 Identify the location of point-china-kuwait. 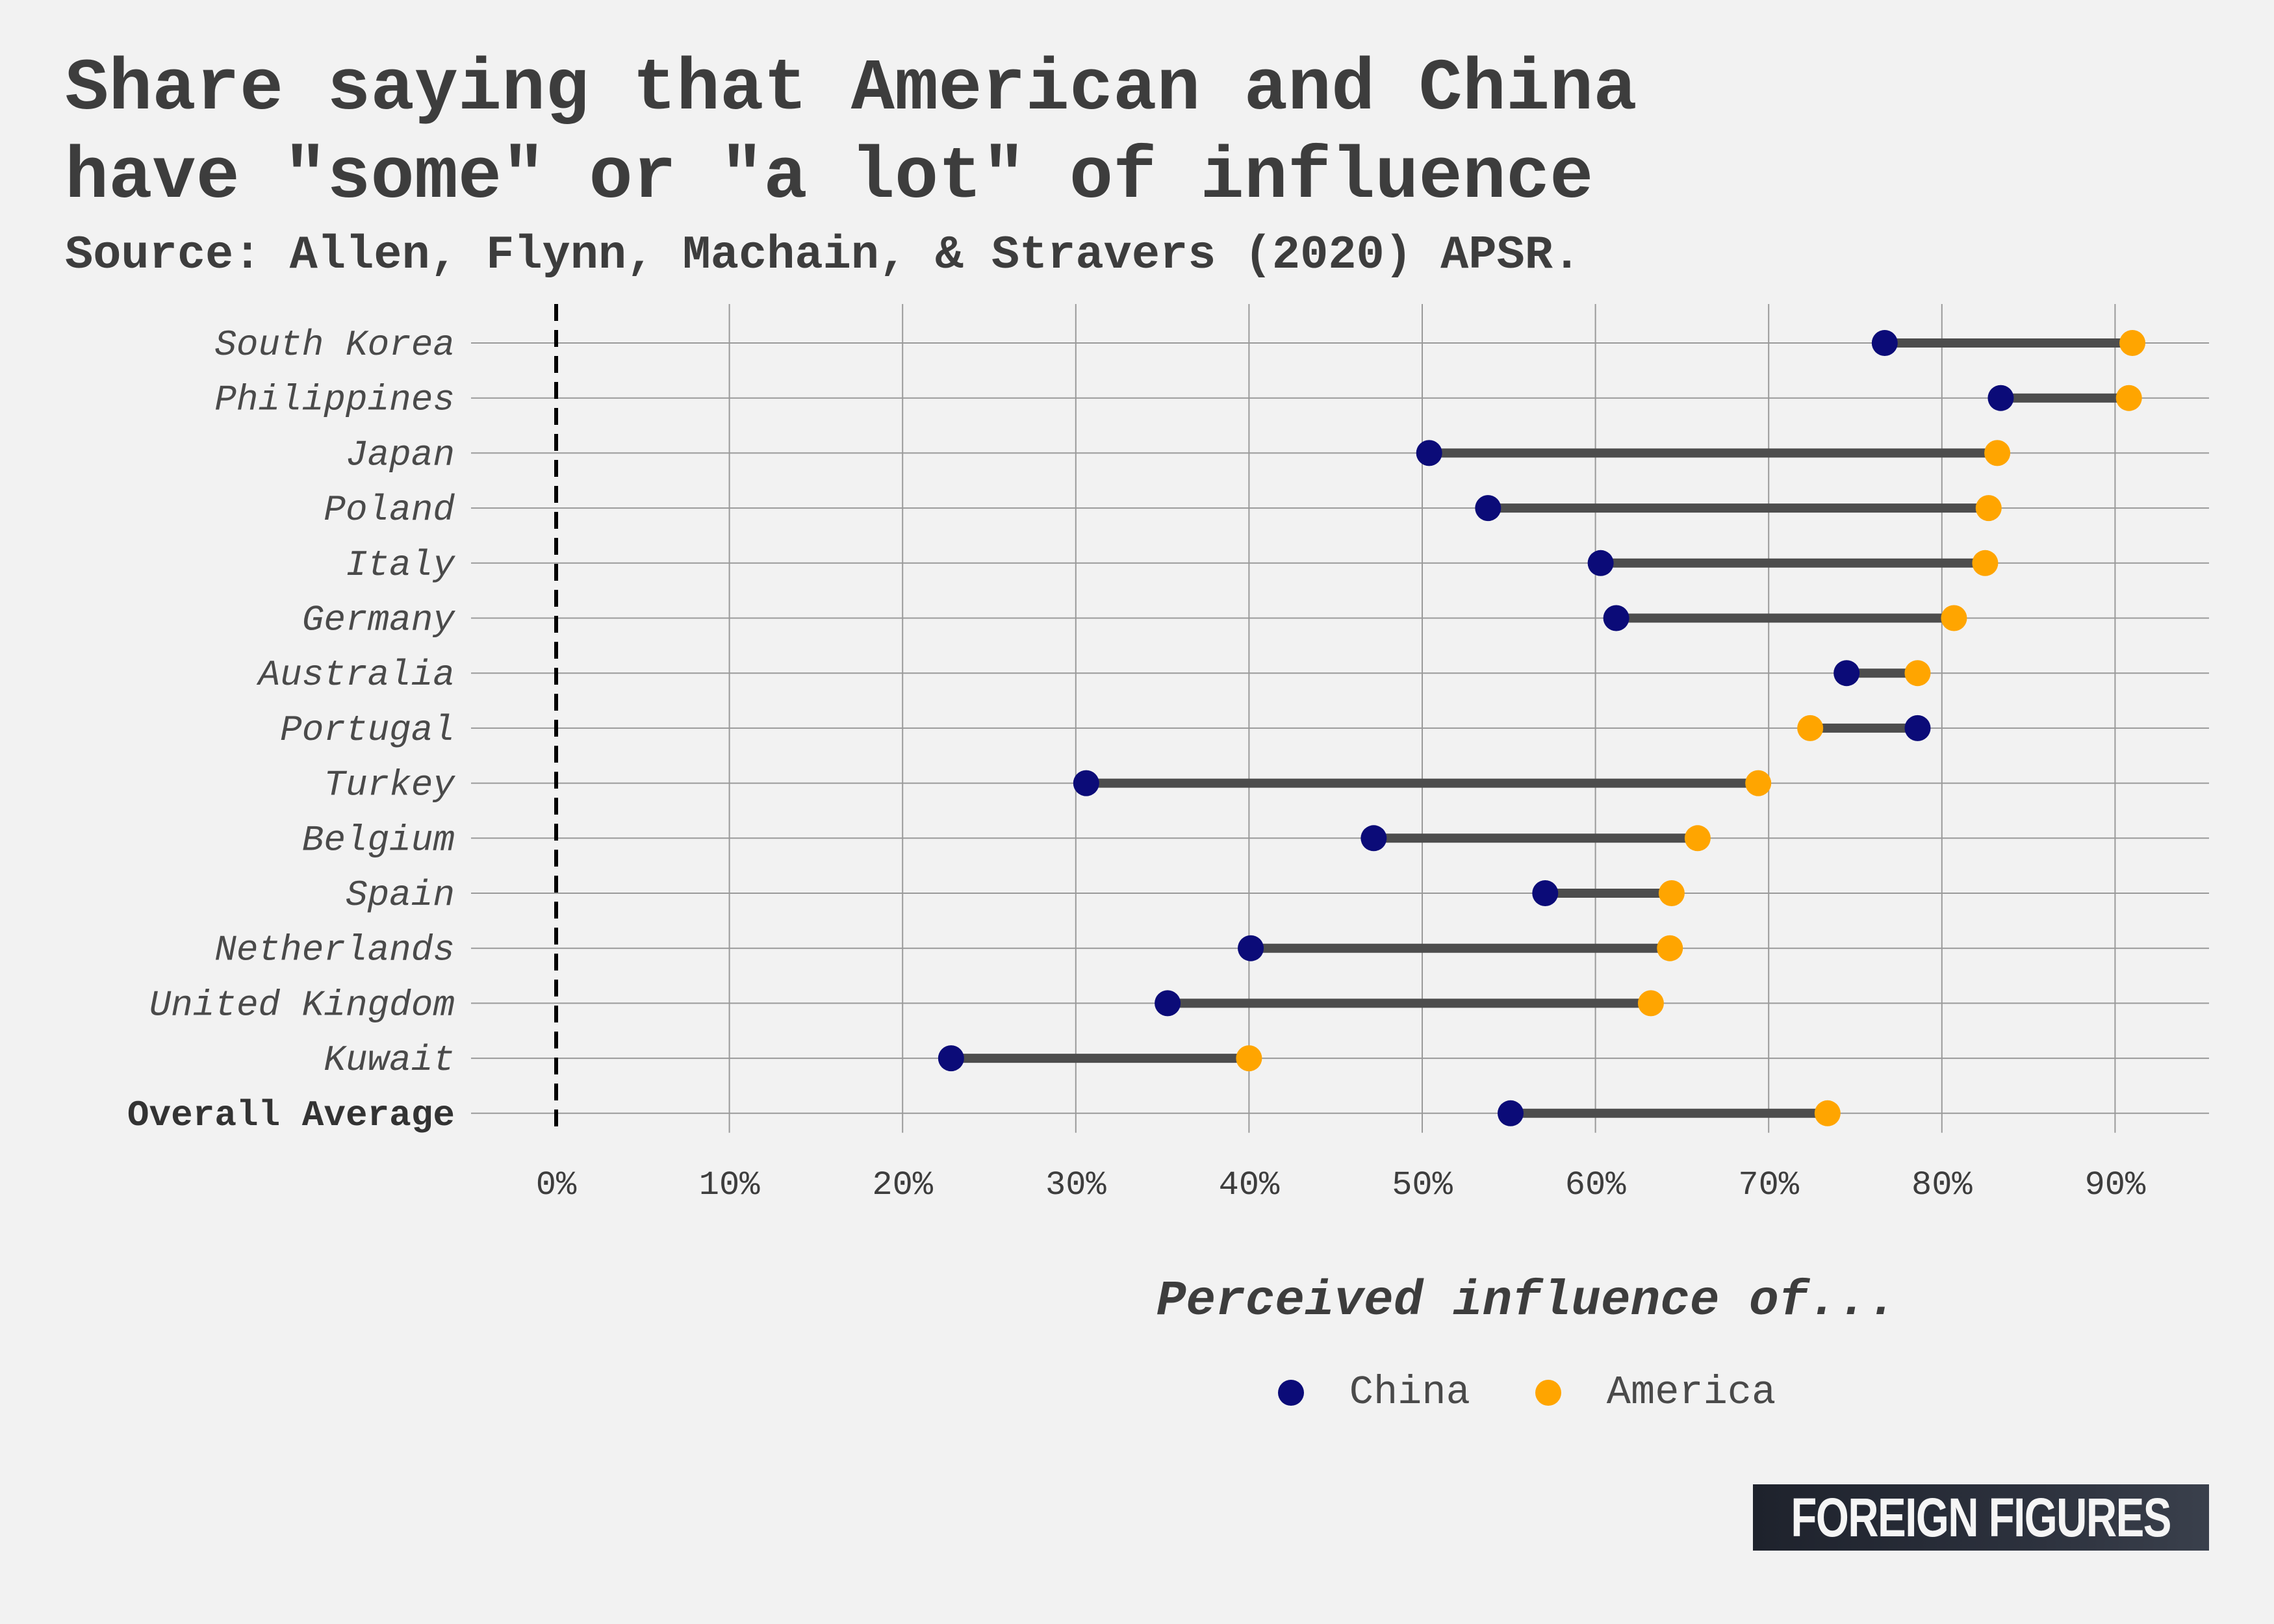
(951, 1058).